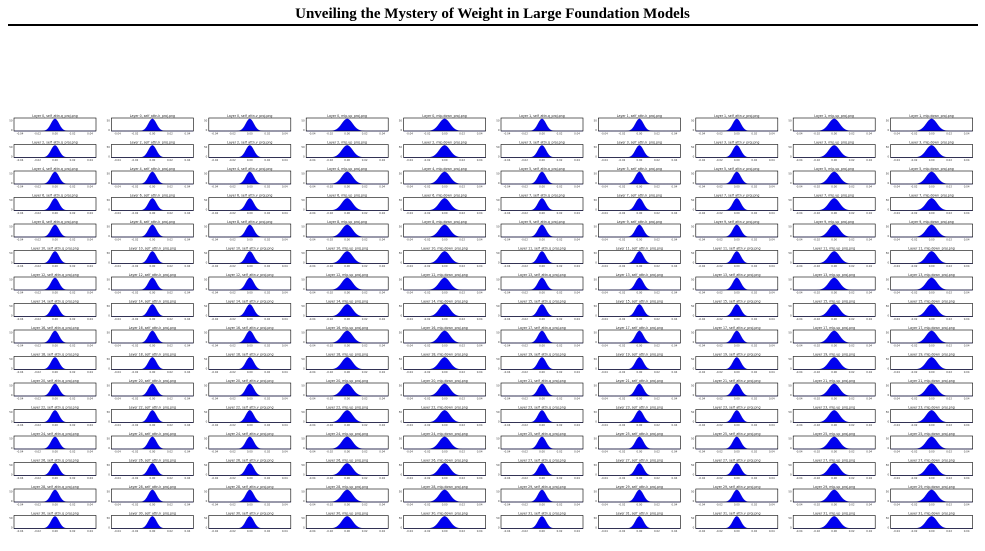 The image size is (985, 551). What do you see at coordinates (639, 487) in the screenshot?
I see `panel-title: Layer 29, self_attn.k_proj.png` at bounding box center [639, 487].